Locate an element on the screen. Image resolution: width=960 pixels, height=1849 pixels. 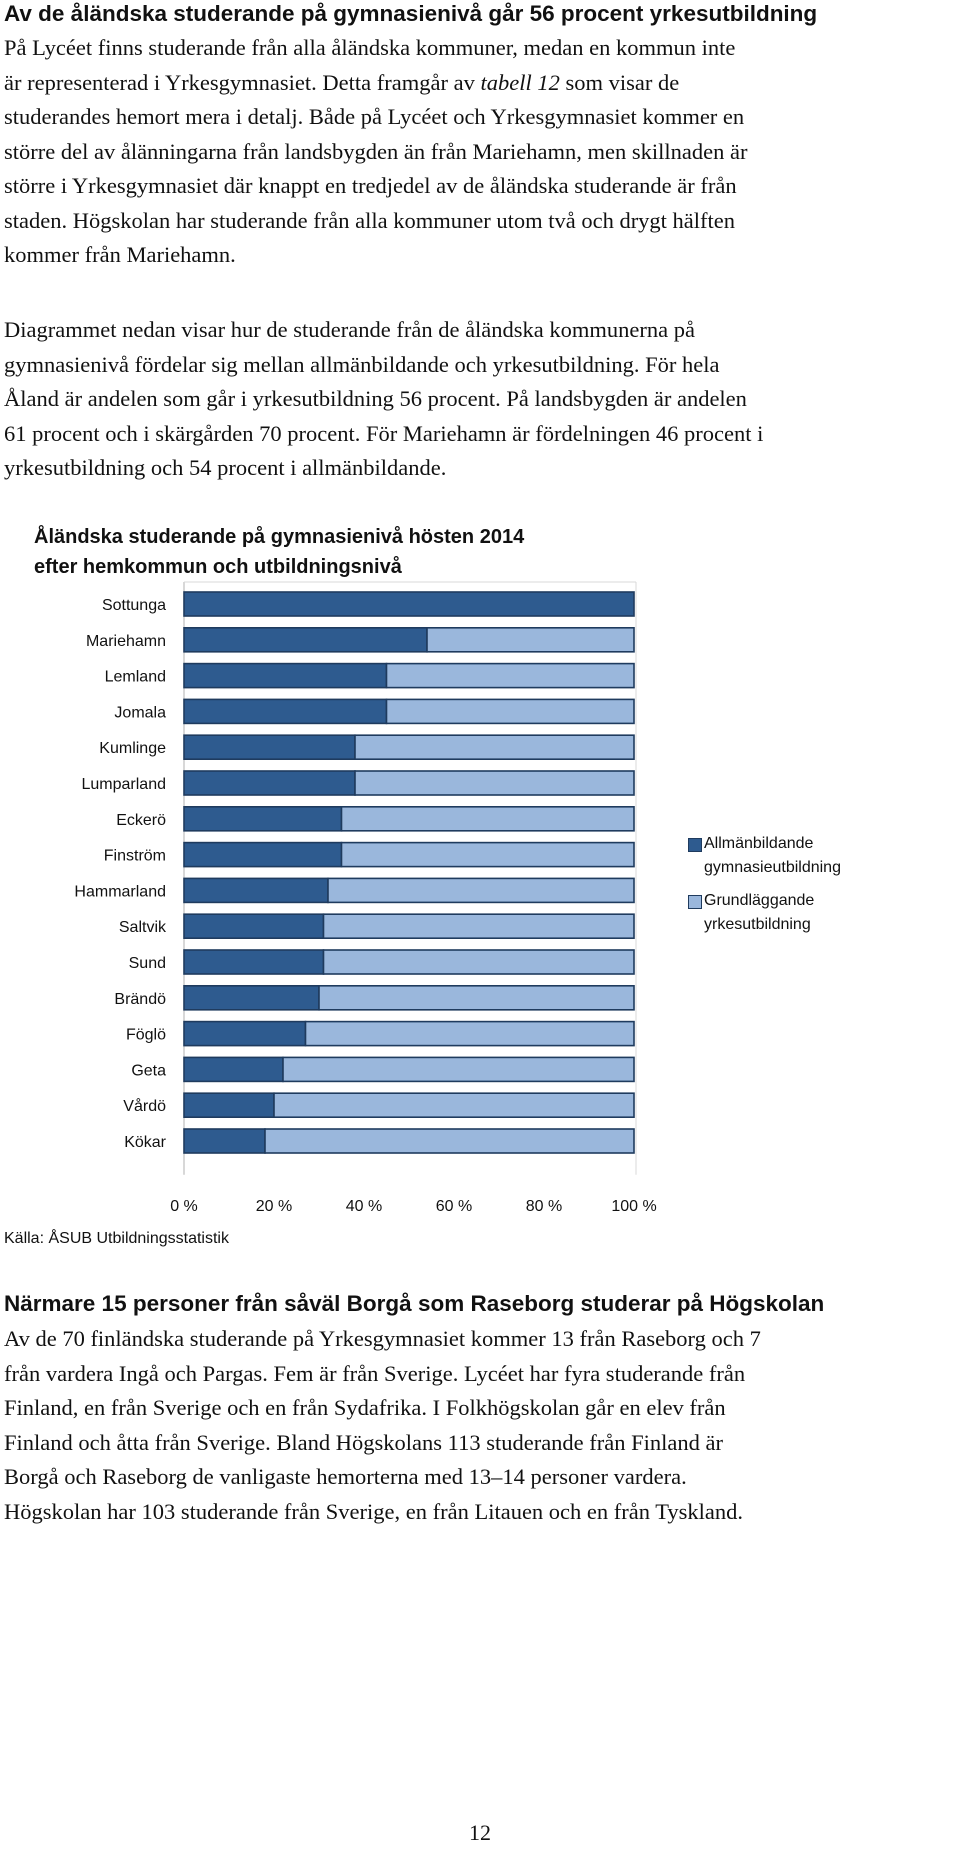
category-label: Brändö is located at coordinates (140, 999).